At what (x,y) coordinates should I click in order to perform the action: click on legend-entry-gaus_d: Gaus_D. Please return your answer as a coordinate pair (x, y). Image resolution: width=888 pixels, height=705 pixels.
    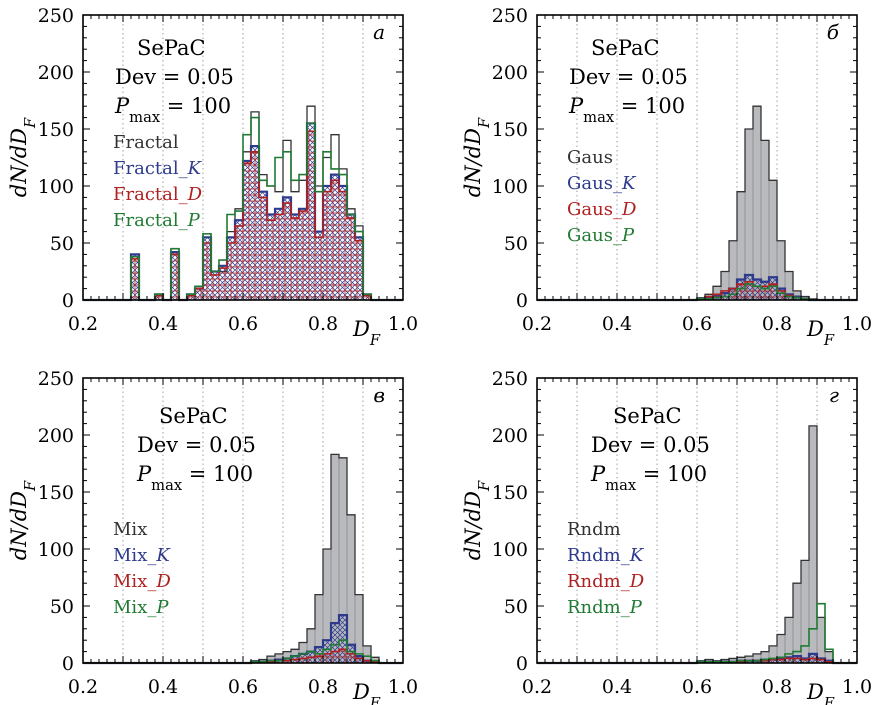
    Looking at the image, I should click on (602, 209).